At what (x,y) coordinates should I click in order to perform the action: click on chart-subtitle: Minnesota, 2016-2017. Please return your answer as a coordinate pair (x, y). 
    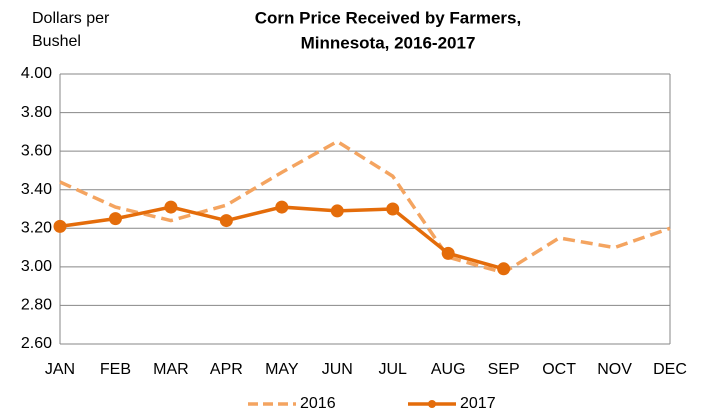
    Looking at the image, I should click on (388, 42).